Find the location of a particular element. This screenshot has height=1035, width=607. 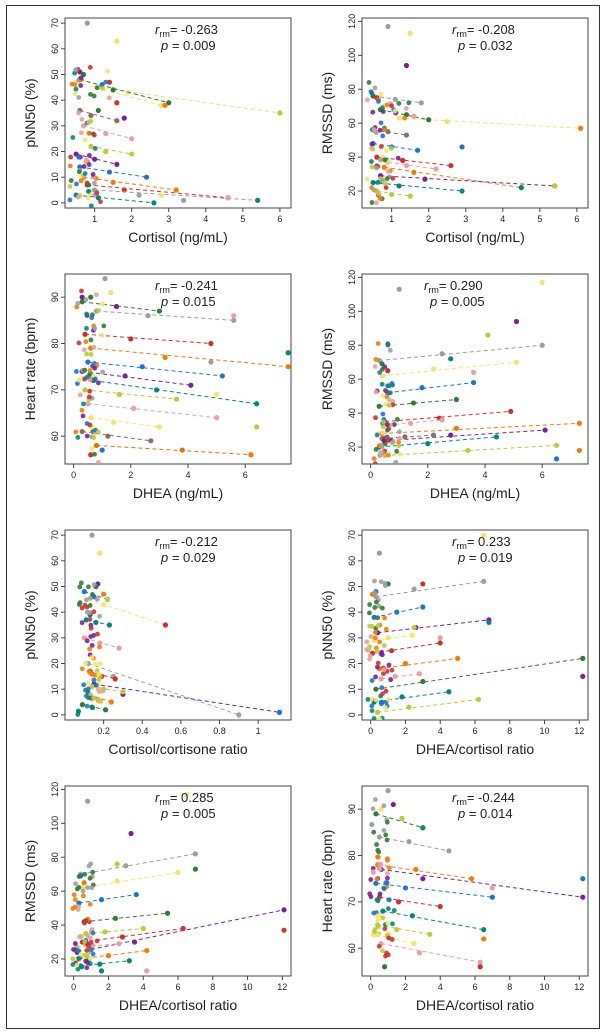

plot-area is located at coordinates (182, 370).